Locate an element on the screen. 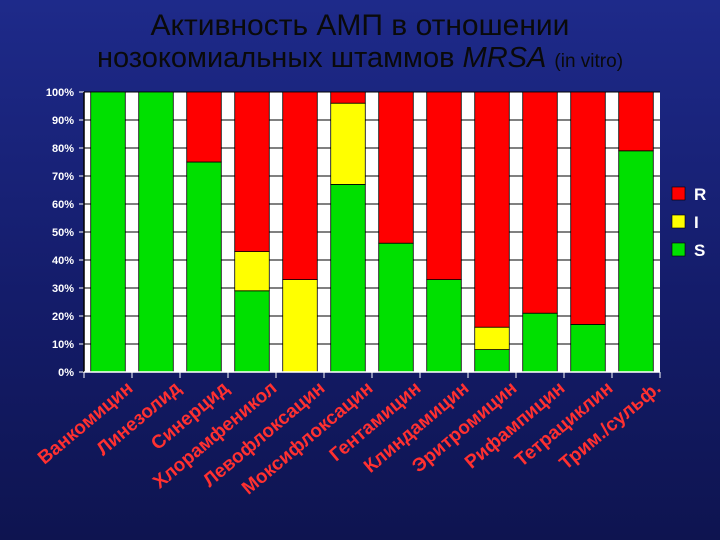 Image resolution: width=720 pixels, height=540 pixels. y-tick-label: 40% is located at coordinates (63, 261).